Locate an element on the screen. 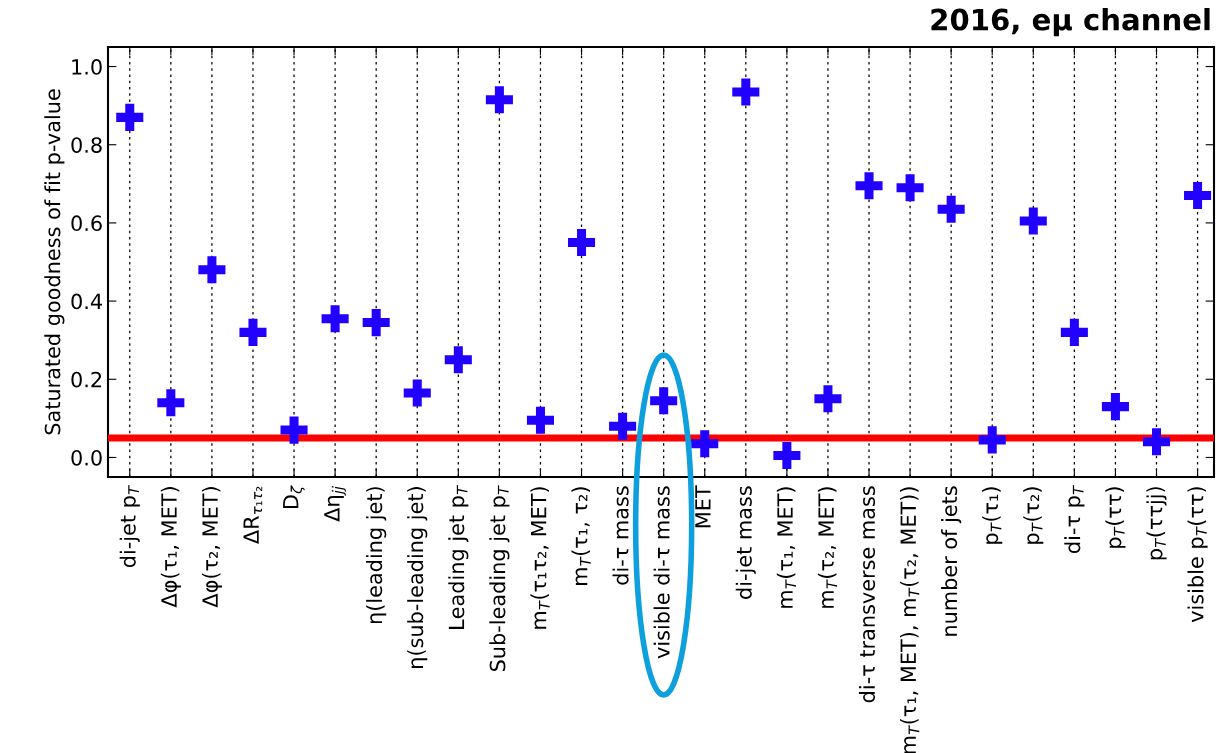 The image size is (1218, 753). x-tick-label: visible p$_{T}$(ττ) is located at coordinates (1197, 555).